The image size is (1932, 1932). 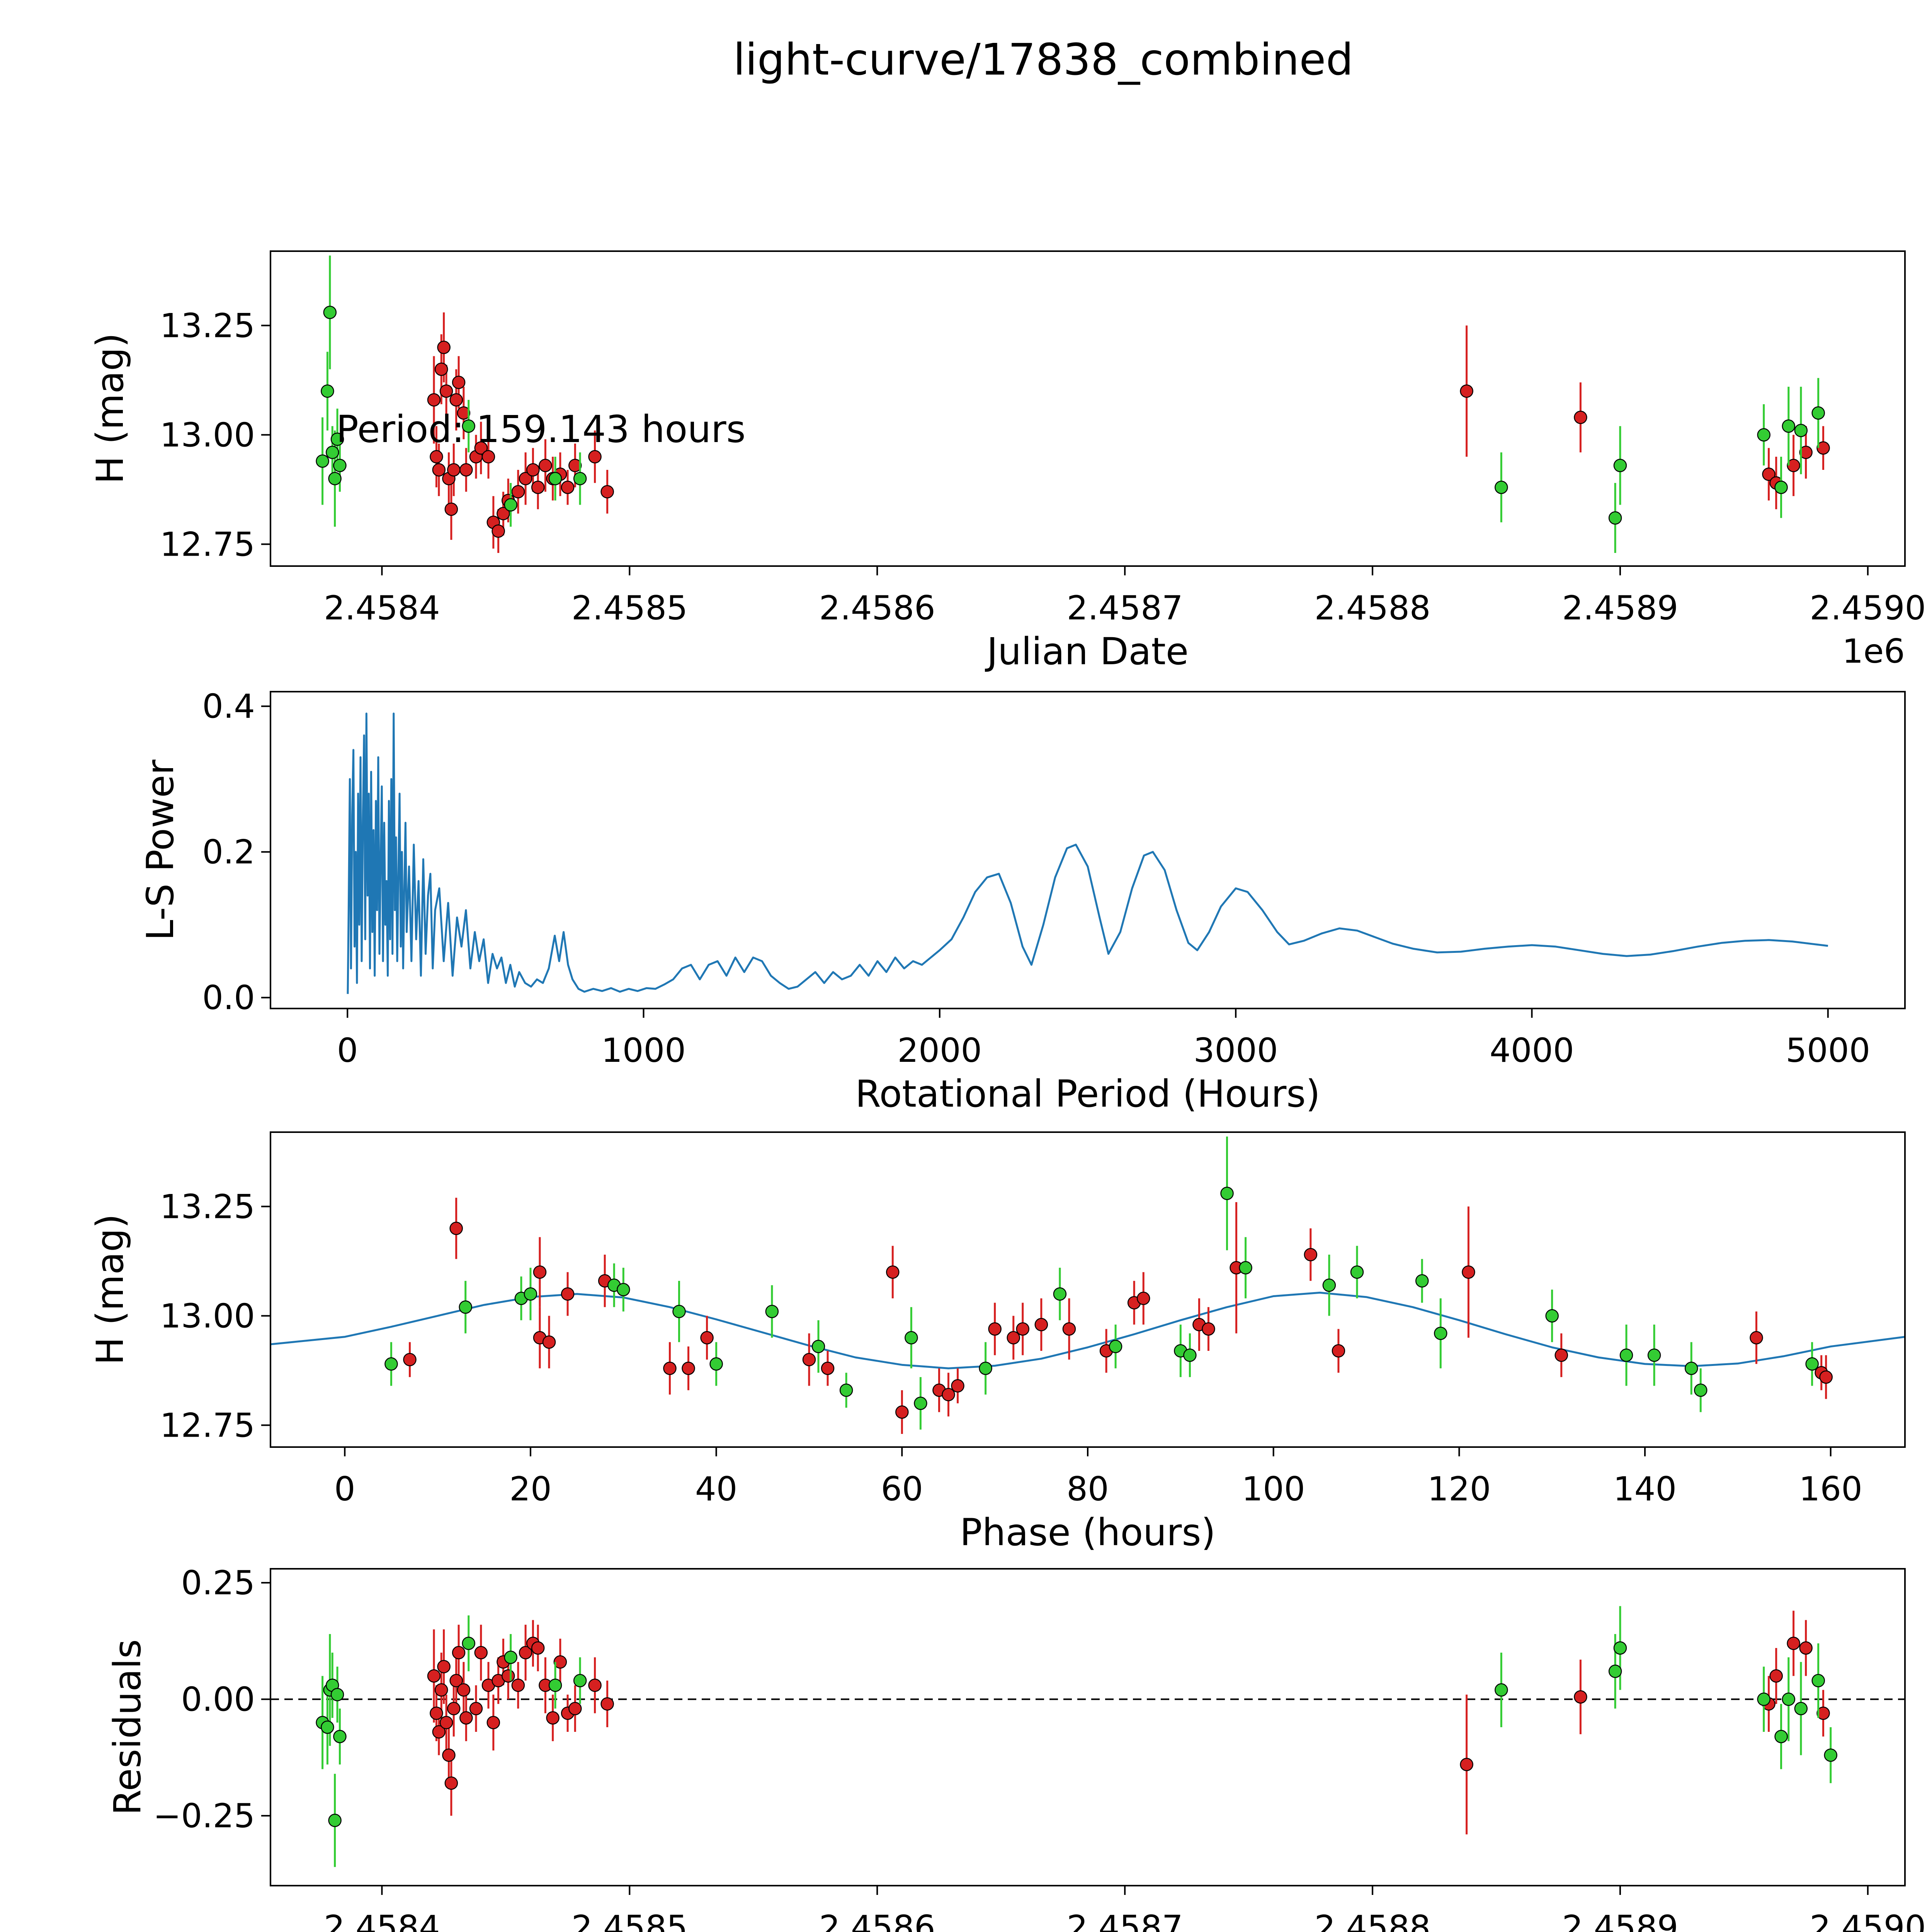 I want to click on x-tick-label: 2.4590, so click(x=1868, y=1920).